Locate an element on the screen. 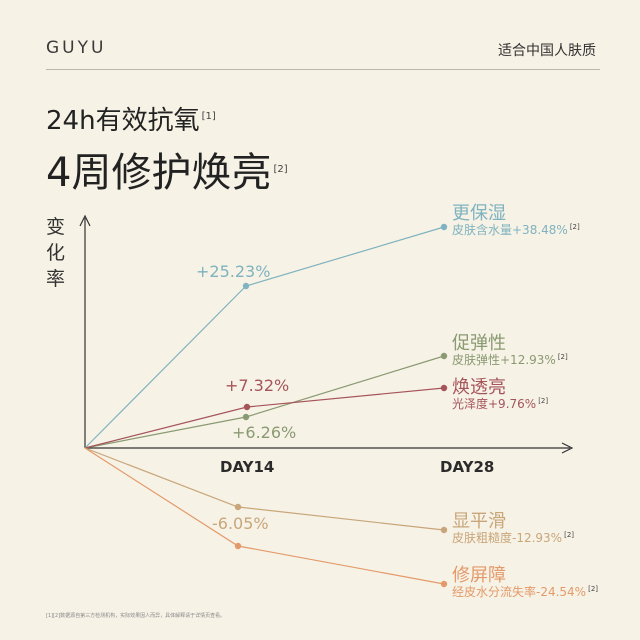 This screenshot has width=640, height=640. data-point-smooth-day14 is located at coordinates (238, 507).